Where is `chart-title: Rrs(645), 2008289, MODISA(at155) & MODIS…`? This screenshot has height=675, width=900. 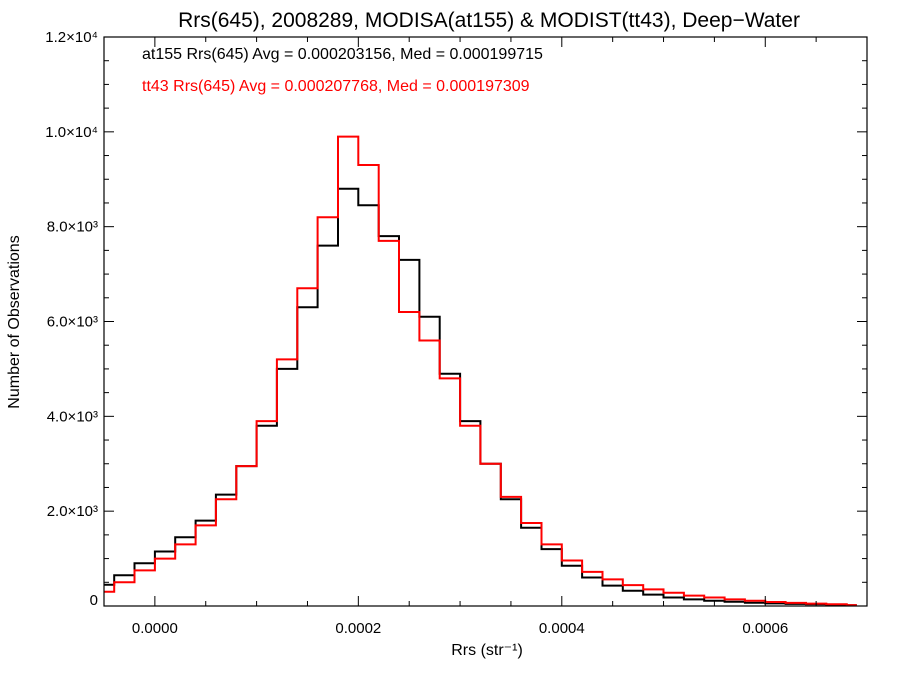 chart-title: Rrs(645), 2008289, MODISA(at155) & MODIS… is located at coordinates (489, 20).